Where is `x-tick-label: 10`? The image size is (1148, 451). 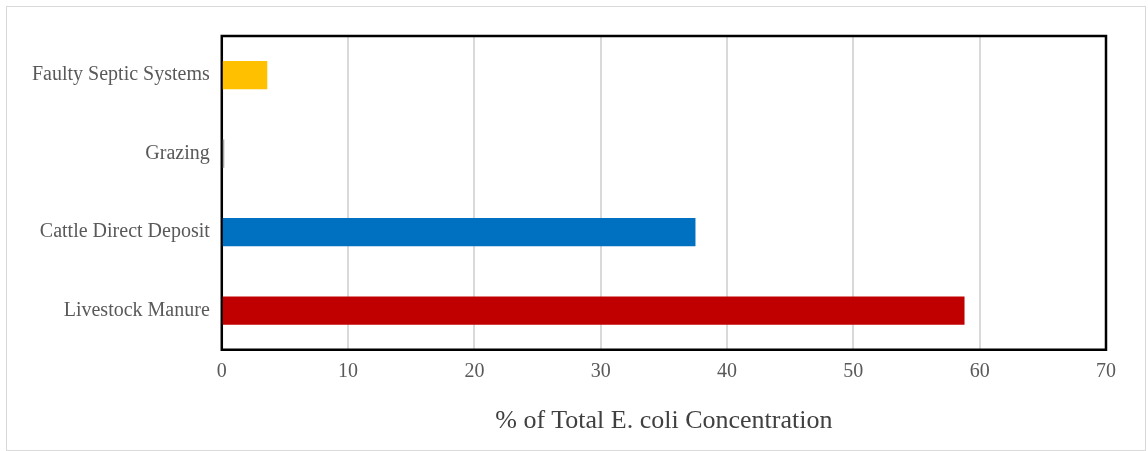
x-tick-label: 10 is located at coordinates (348, 370).